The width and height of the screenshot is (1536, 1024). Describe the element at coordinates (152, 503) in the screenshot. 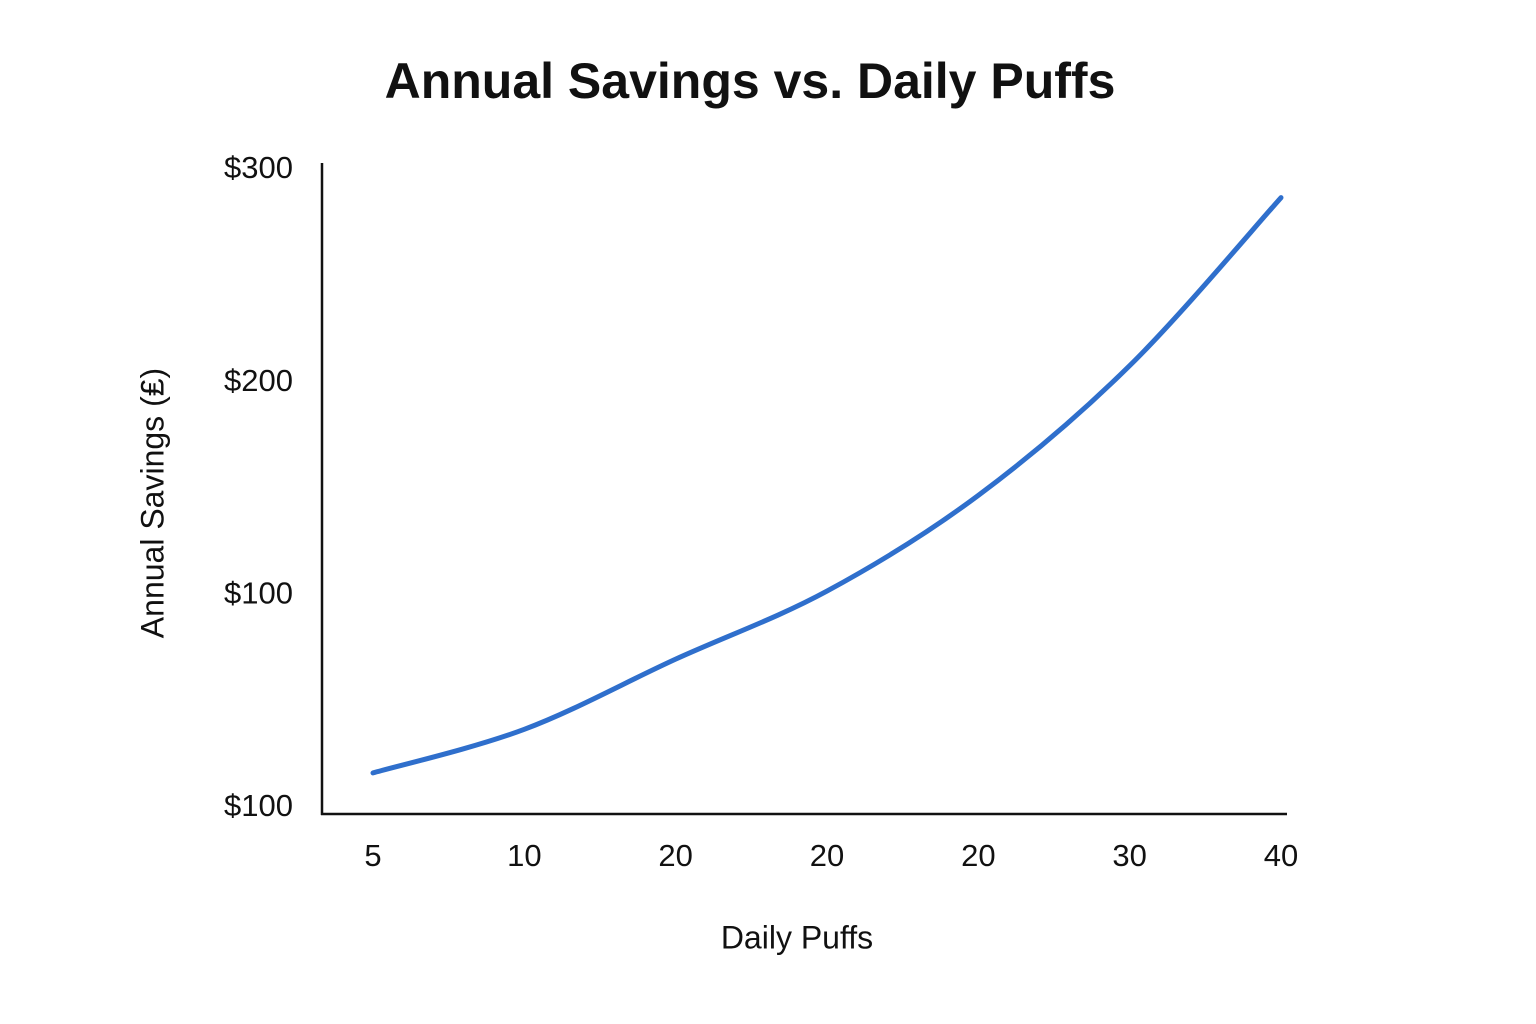

I see `y-axis-label: Annual Savings (₤)` at that location.